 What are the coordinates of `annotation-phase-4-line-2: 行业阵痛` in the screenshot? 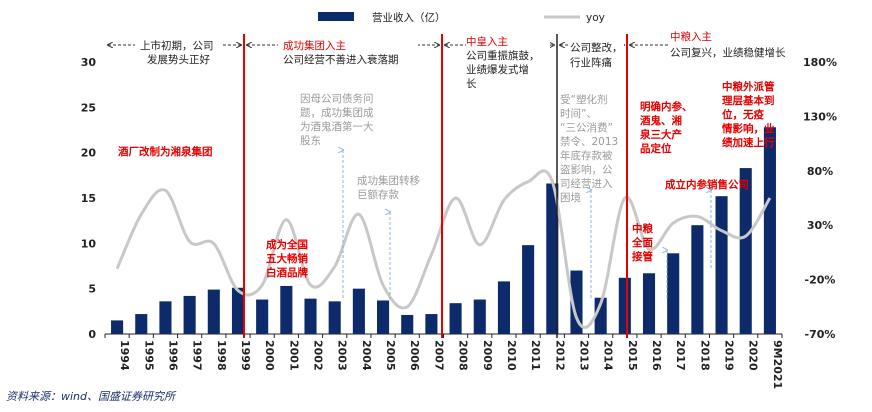 It's located at (591, 62).